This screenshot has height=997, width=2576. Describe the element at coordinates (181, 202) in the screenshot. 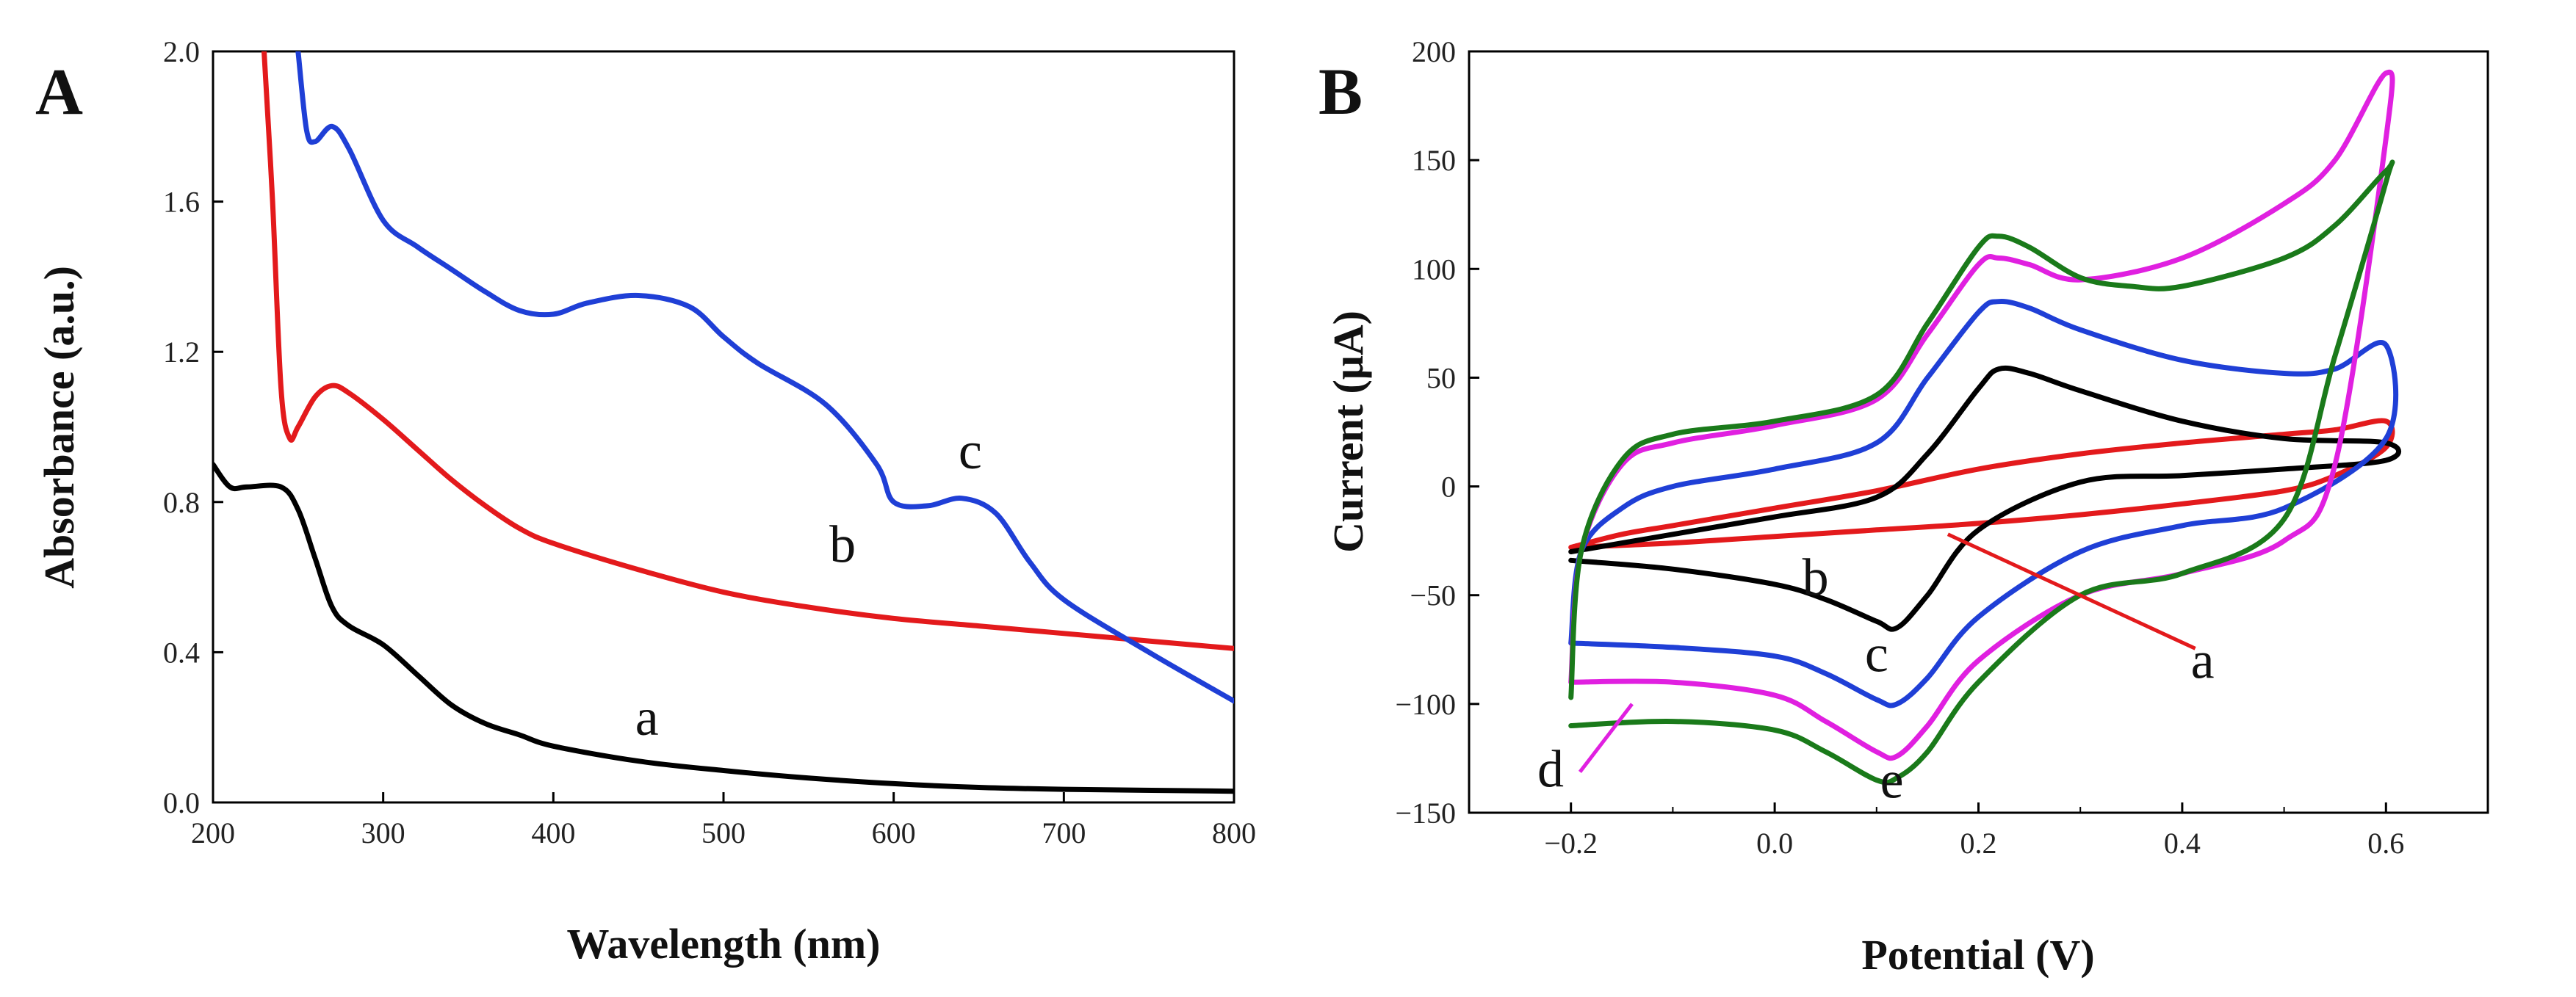

I see `y-tick-label-a-4: 1.6` at that location.